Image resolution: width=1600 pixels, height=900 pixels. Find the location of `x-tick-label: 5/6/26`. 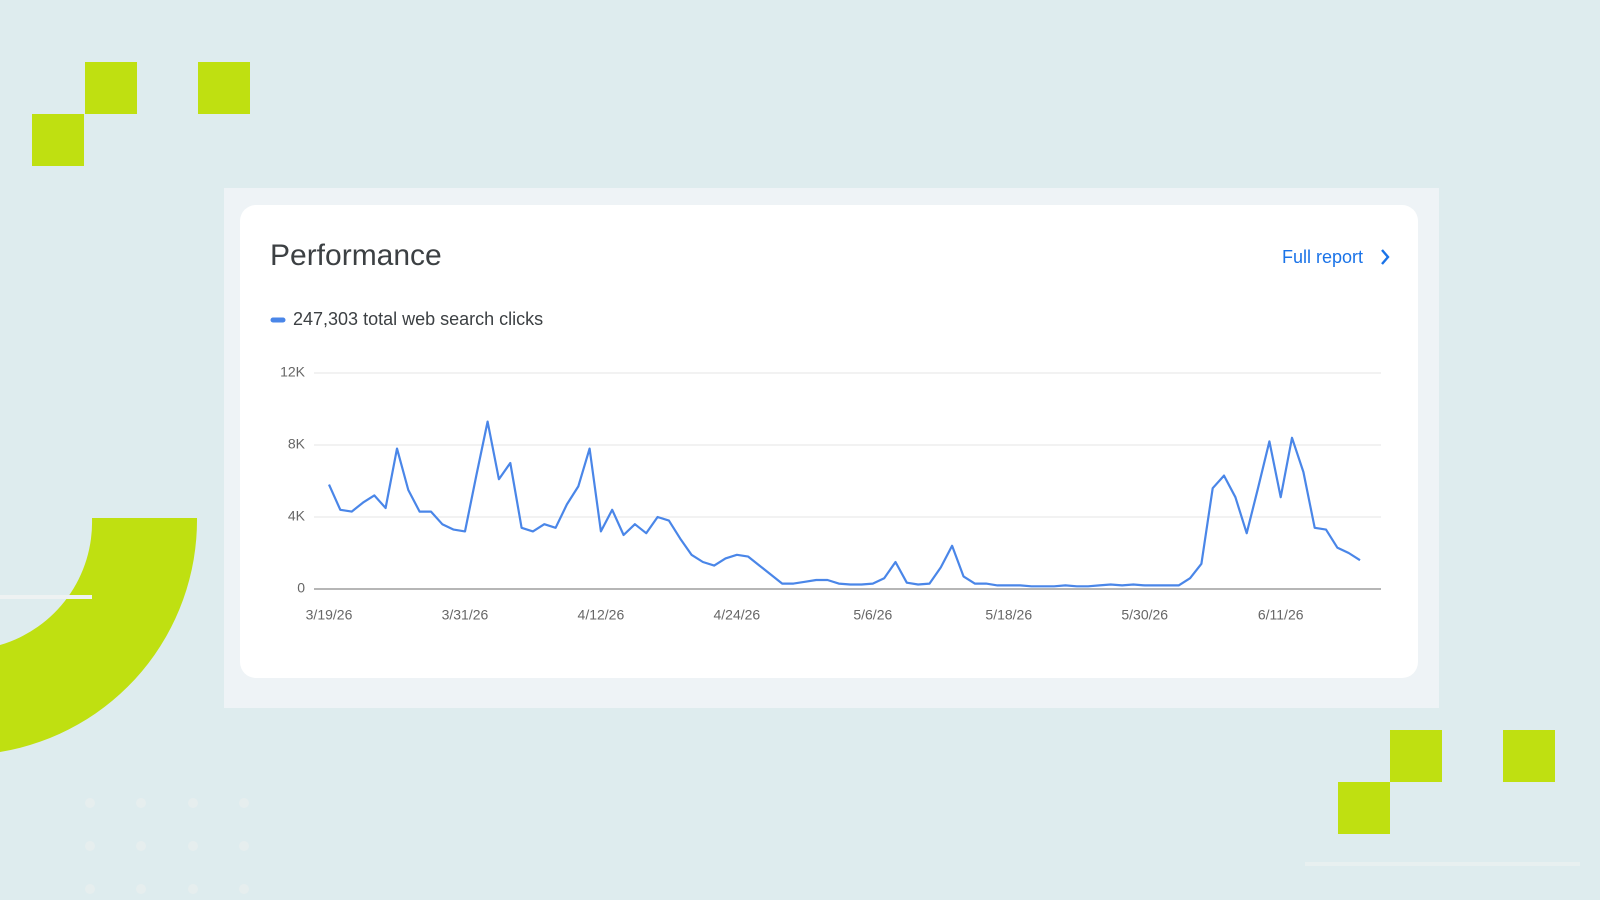

x-tick-label: 5/6/26 is located at coordinates (872, 615).